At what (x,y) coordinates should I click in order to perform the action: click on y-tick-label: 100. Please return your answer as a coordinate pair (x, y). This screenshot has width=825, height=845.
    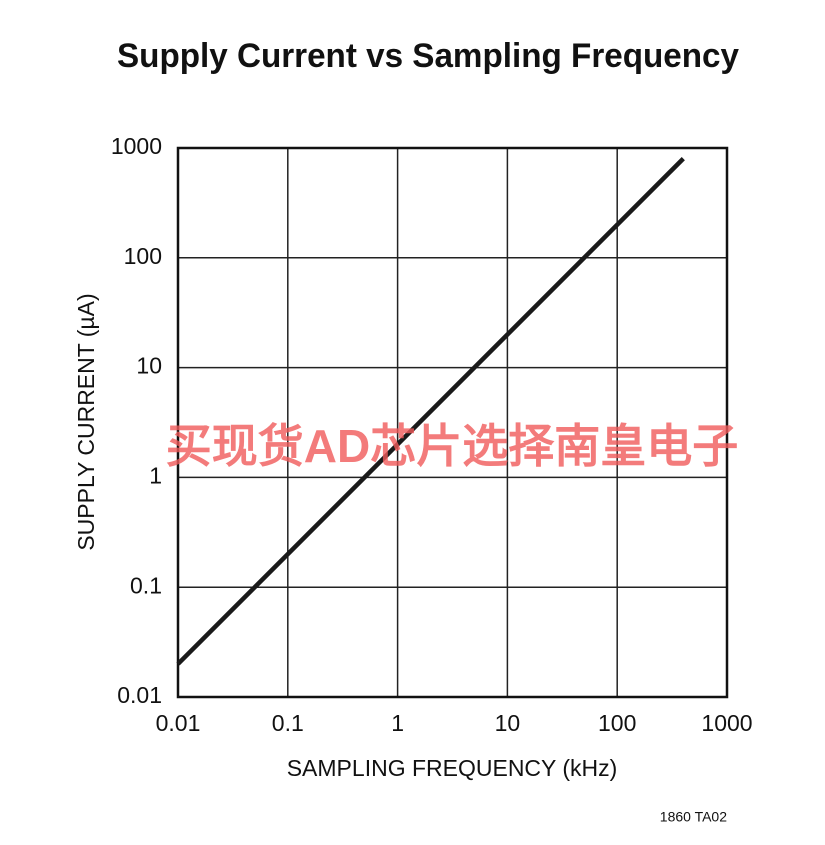
    Looking at the image, I should click on (143, 256).